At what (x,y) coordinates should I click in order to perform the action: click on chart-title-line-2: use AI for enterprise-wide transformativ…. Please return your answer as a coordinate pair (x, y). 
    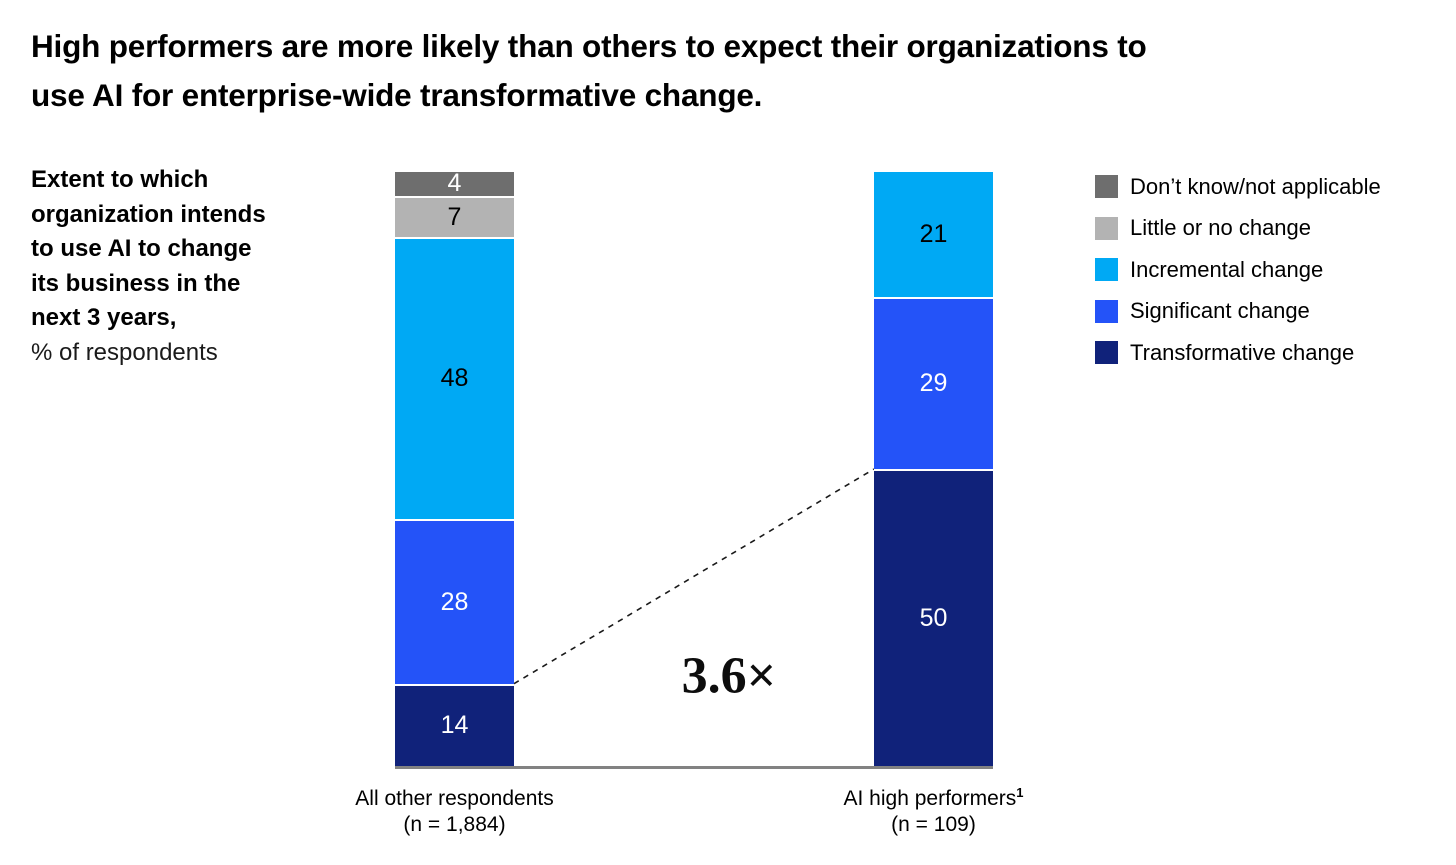
    Looking at the image, I should click on (397, 95).